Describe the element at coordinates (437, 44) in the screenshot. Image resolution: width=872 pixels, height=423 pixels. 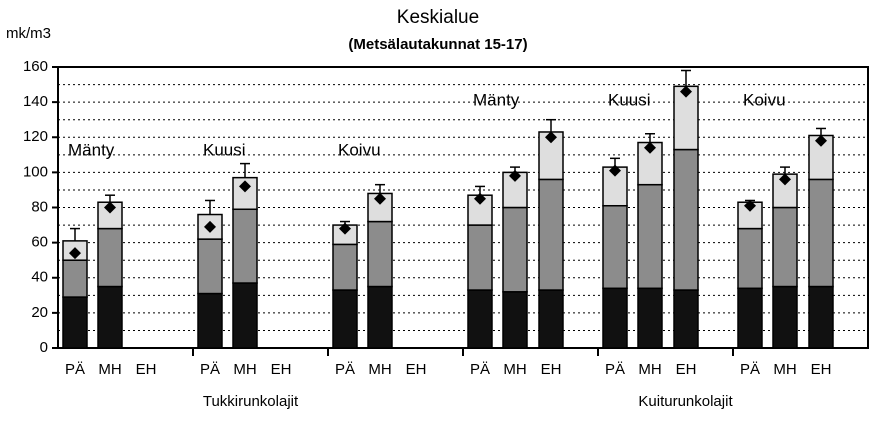
I see `chart-subtitle: (Metsälautakunnat 15-17)` at that location.